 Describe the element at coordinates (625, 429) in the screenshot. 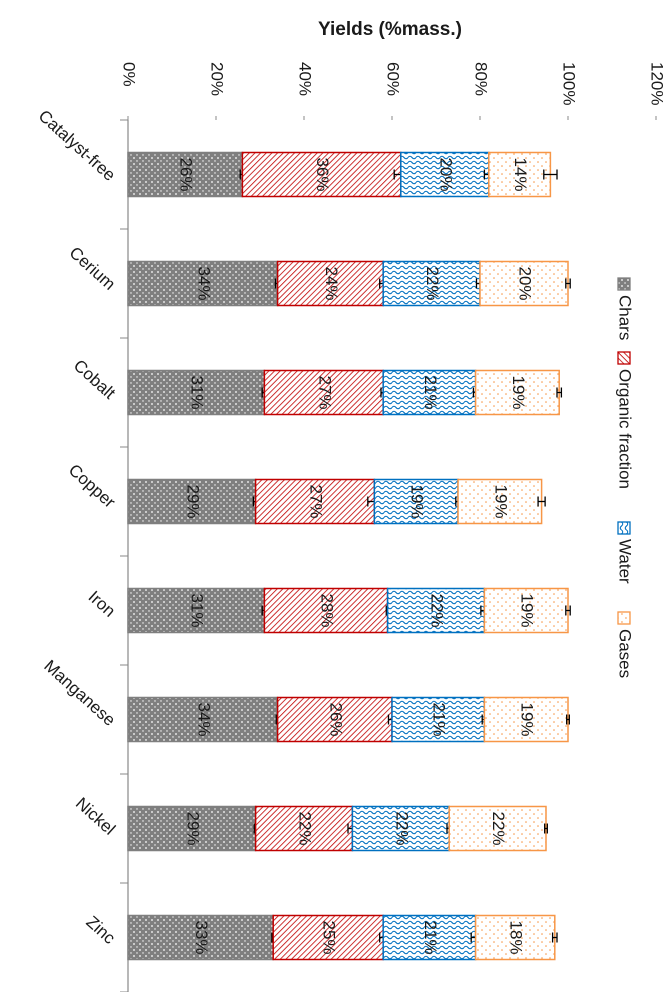

I see `legend-label: Organic fraction` at that location.